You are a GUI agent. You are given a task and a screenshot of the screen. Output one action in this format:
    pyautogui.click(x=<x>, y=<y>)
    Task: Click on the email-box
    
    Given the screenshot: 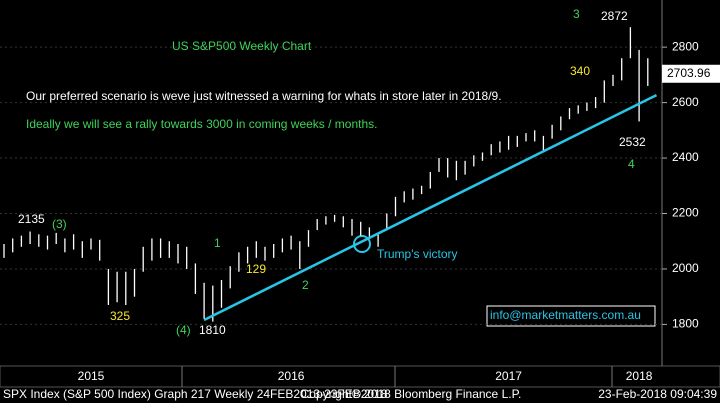 What is the action you would take?
    pyautogui.click(x=571, y=316)
    